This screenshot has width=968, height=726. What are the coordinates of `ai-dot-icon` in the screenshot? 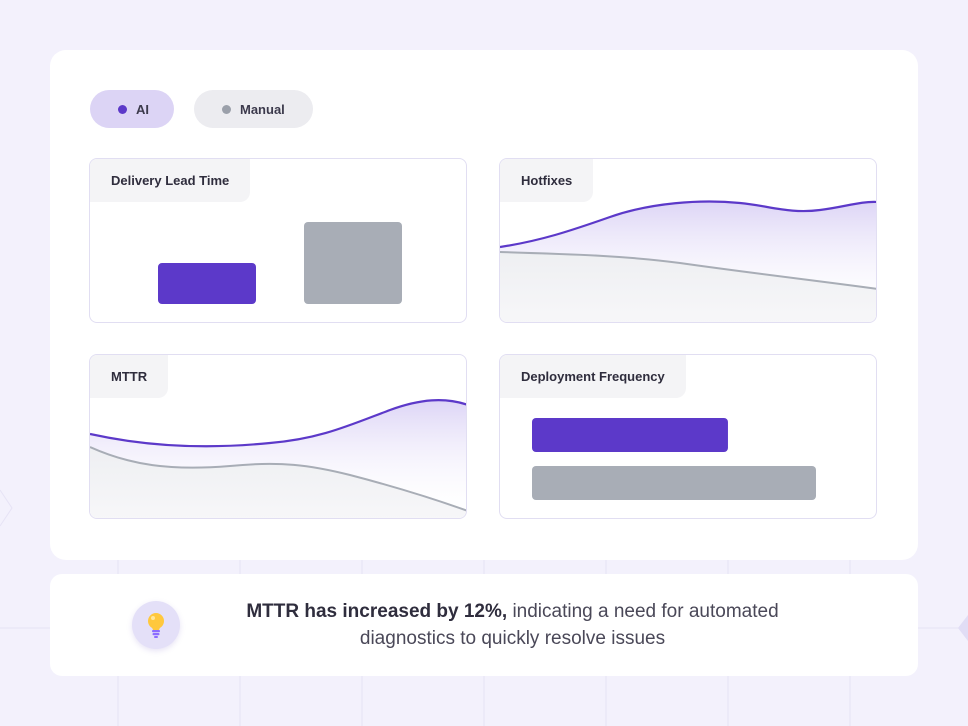 It's located at (122, 109).